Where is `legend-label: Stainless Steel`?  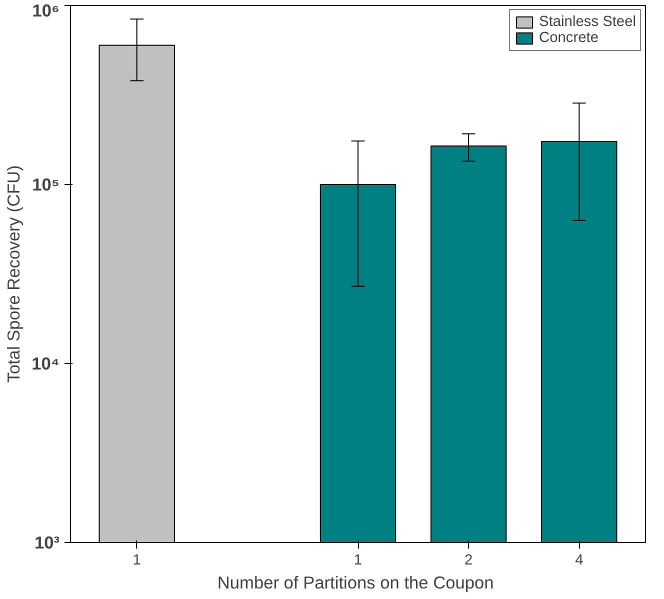
legend-label: Stainless Steel is located at coordinates (587, 22).